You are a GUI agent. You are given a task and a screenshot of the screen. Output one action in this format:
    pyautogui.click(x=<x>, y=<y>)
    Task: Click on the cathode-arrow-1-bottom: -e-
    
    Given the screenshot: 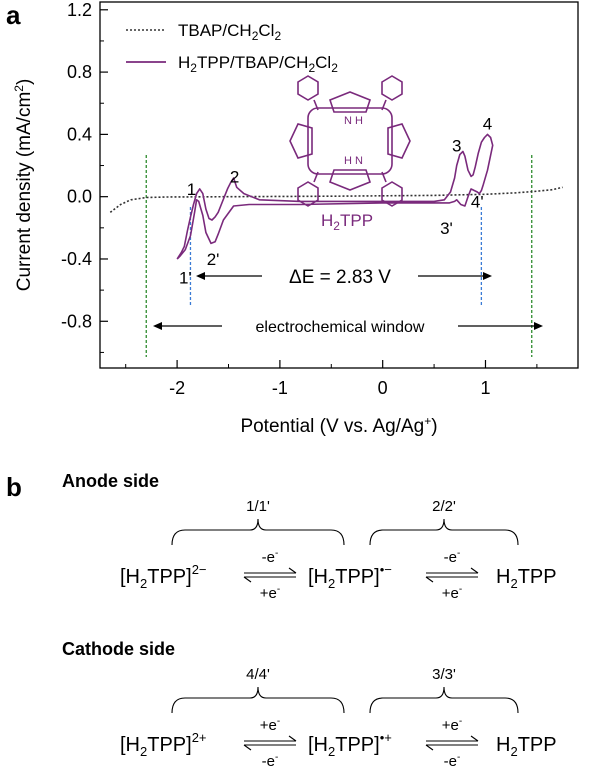 What is the action you would take?
    pyautogui.click(x=270, y=761)
    